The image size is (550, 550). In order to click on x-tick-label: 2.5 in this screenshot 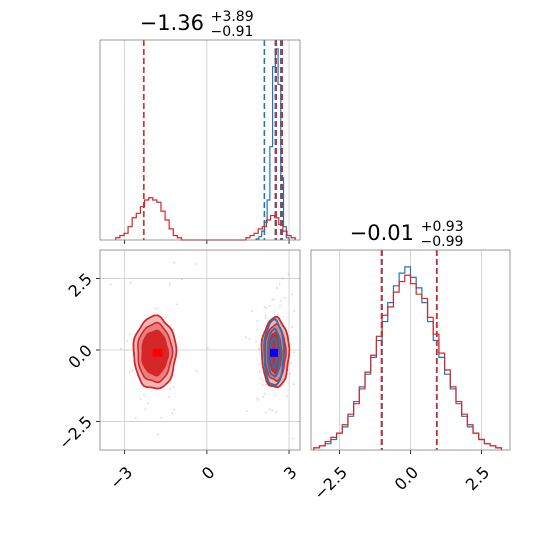, I will do `click(477, 478)`.